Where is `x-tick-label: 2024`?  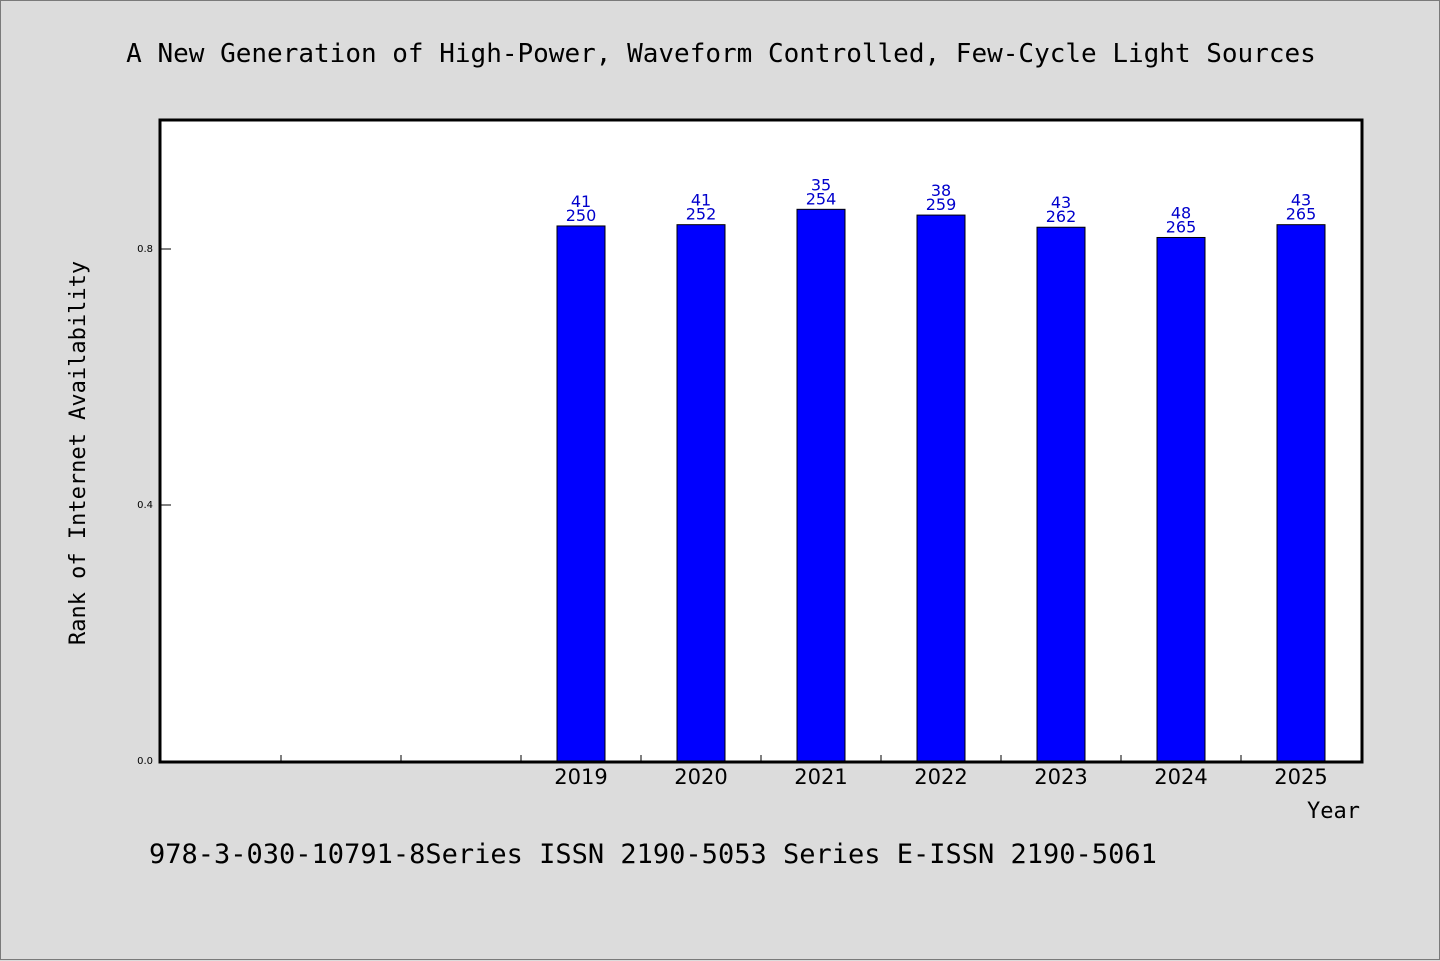
x-tick-label: 2024 is located at coordinates (1180, 777).